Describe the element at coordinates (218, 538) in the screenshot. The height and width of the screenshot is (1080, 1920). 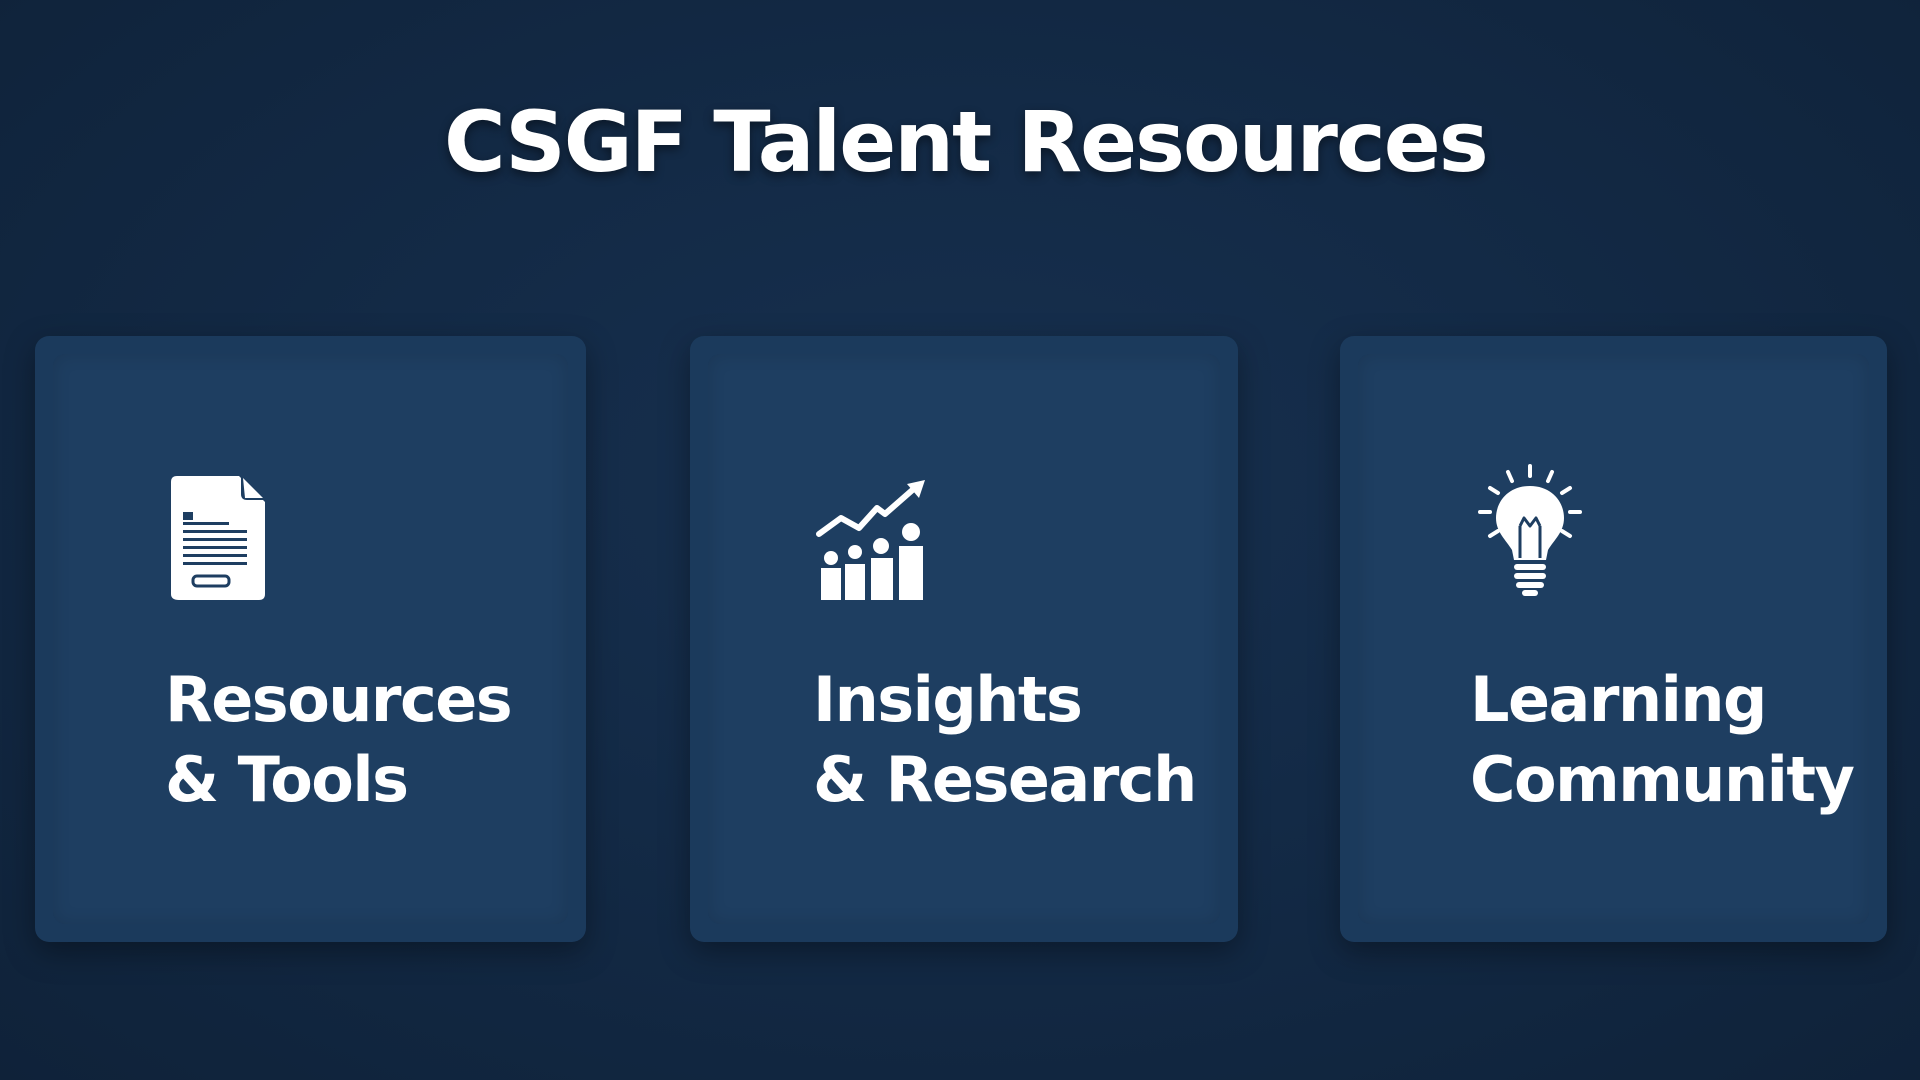
I see `document-icon` at that location.